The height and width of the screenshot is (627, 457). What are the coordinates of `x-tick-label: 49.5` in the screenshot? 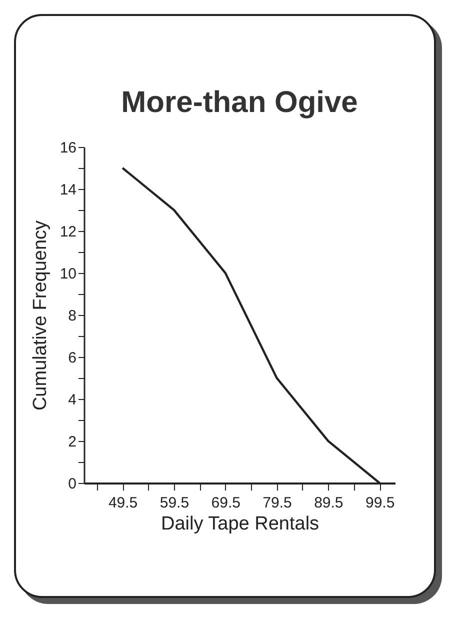 It's located at (123, 503).